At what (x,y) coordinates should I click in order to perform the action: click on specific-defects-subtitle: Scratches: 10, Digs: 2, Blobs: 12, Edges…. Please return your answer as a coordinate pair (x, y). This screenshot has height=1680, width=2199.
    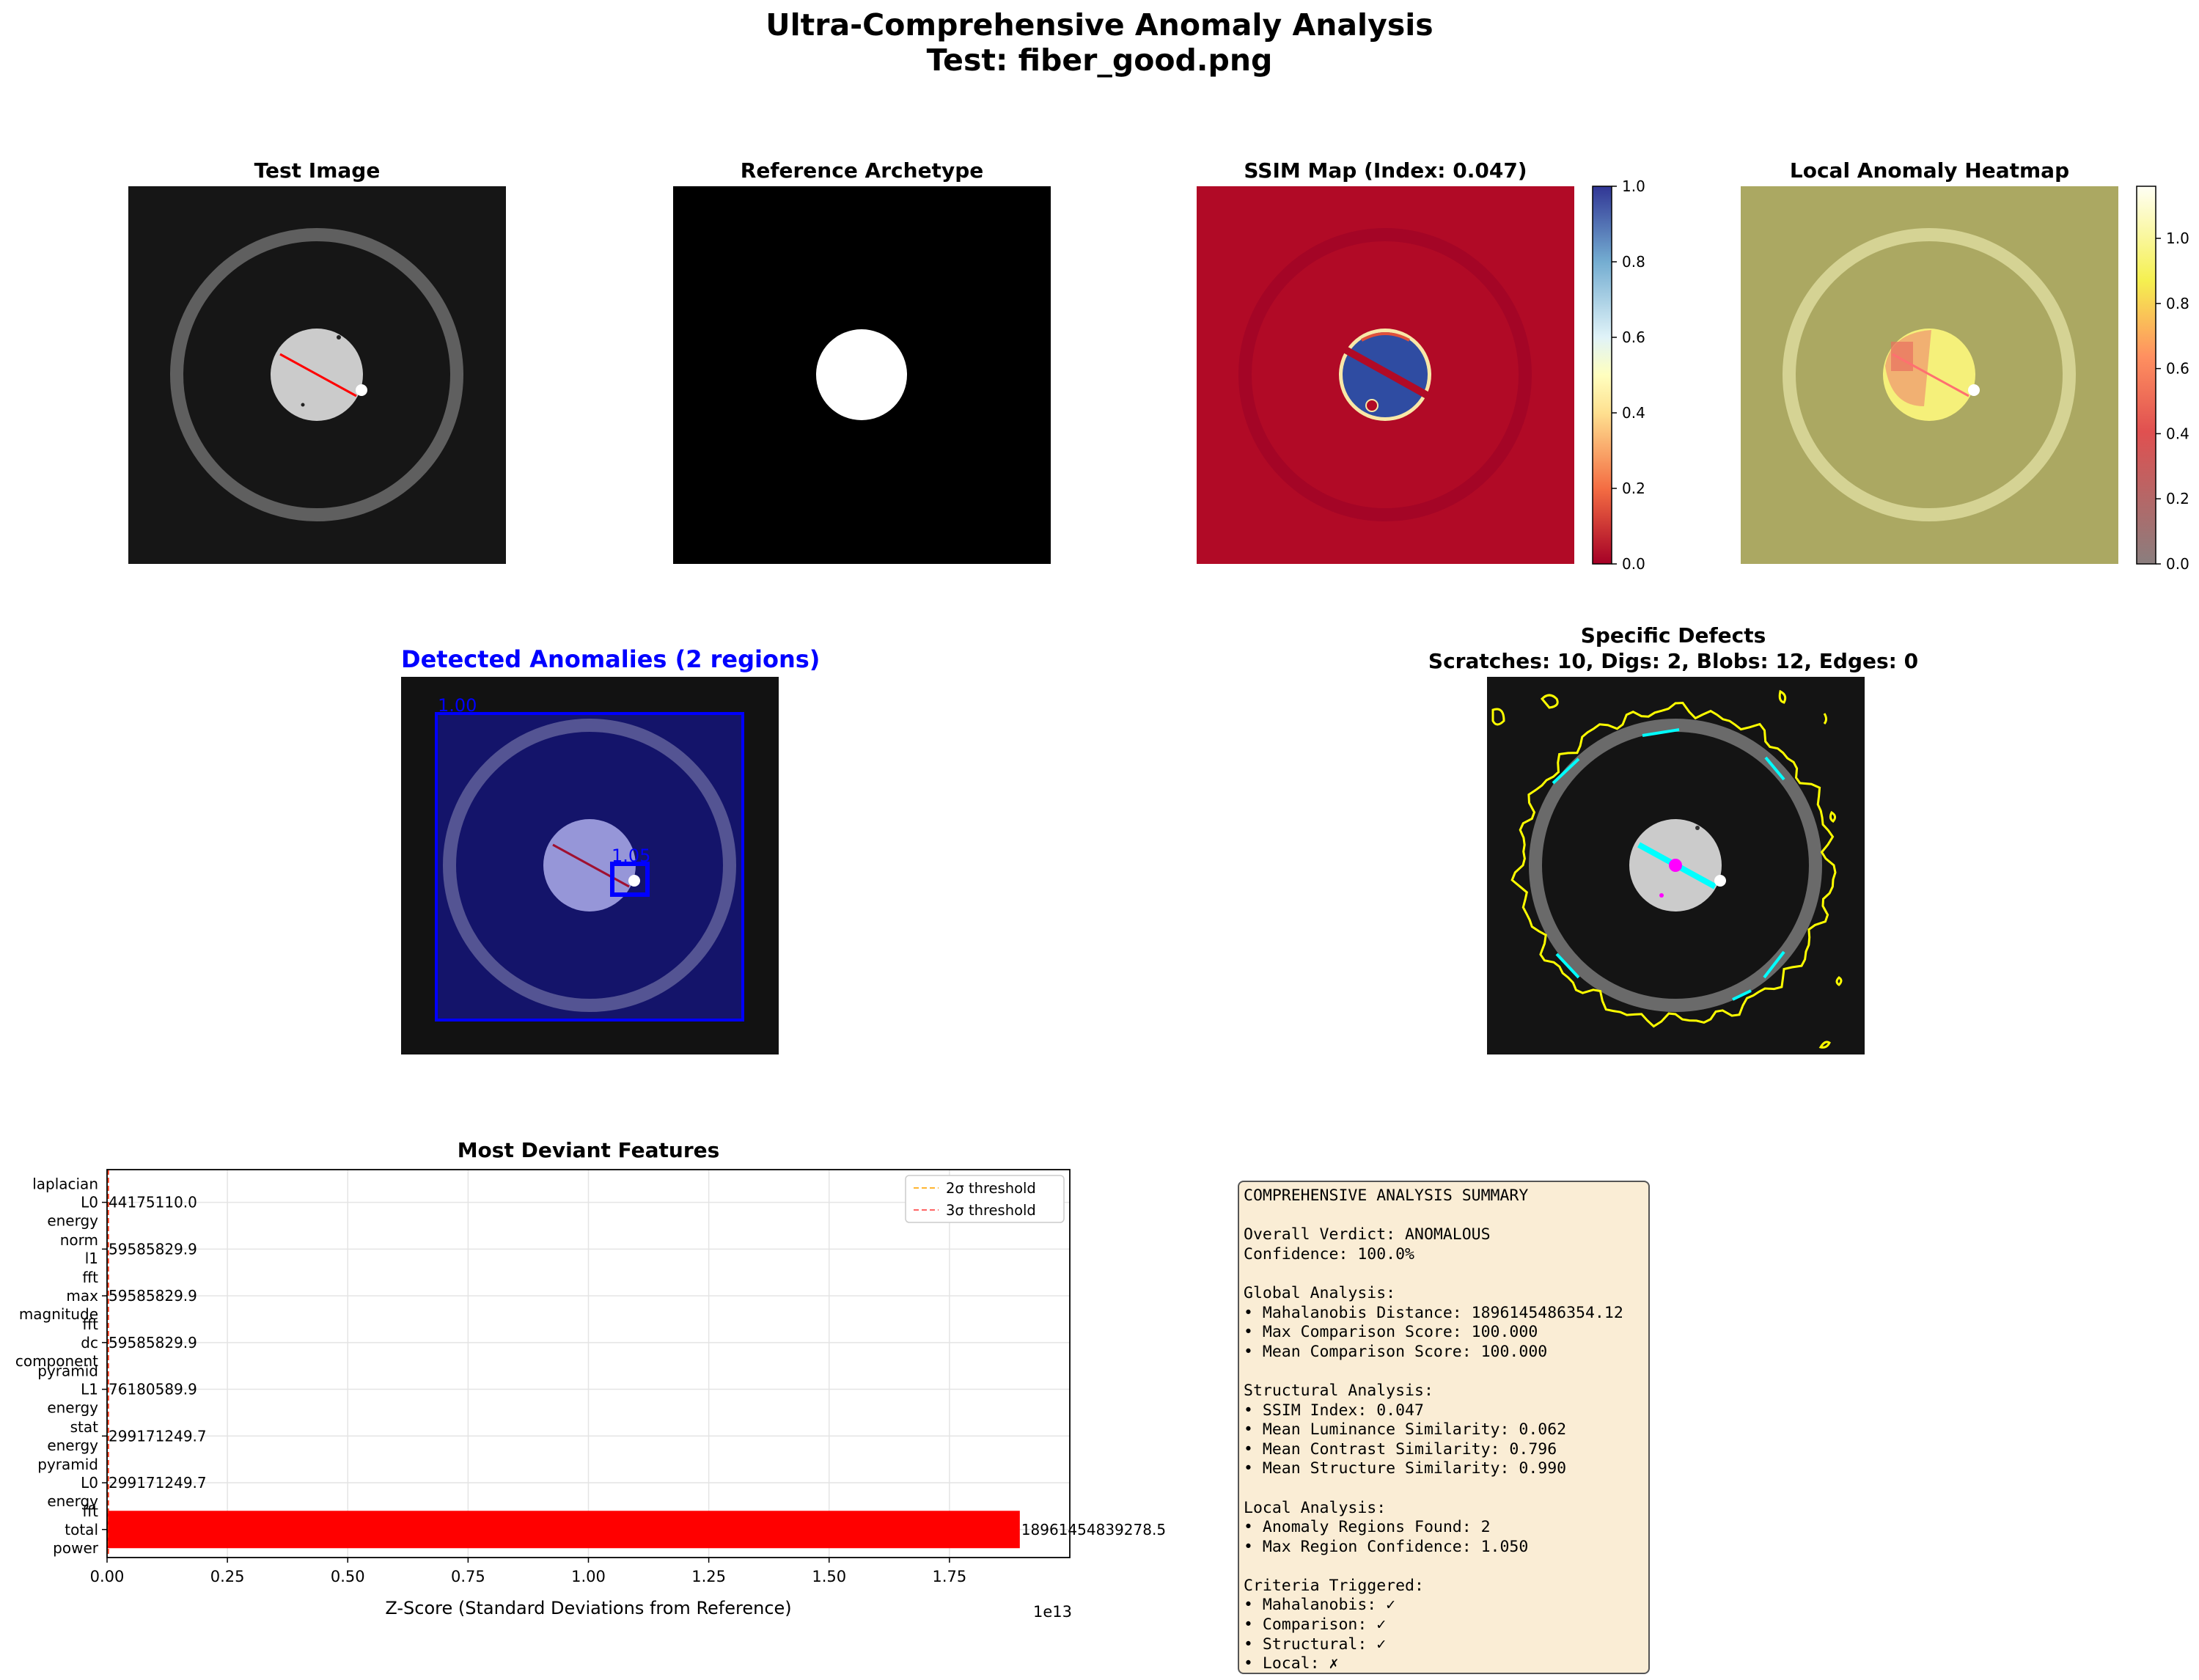
    Looking at the image, I should click on (1673, 661).